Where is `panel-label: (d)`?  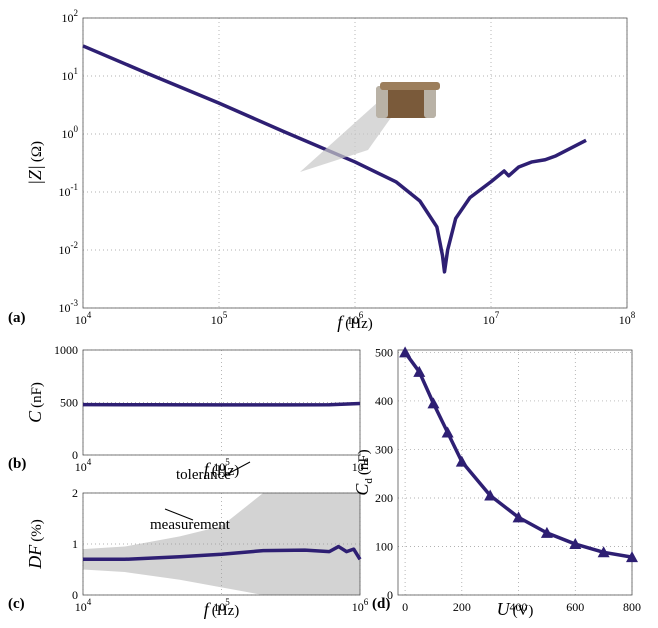 panel-label: (d) is located at coordinates (381, 604).